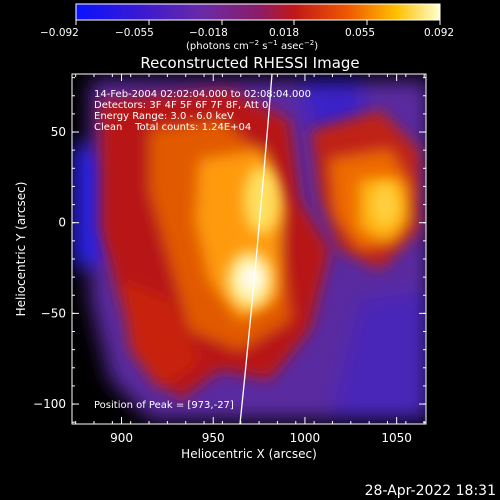 Image resolution: width=500 pixels, height=500 pixels. I want to click on timestamp: 28-Apr-2022 18:31, so click(430, 491).